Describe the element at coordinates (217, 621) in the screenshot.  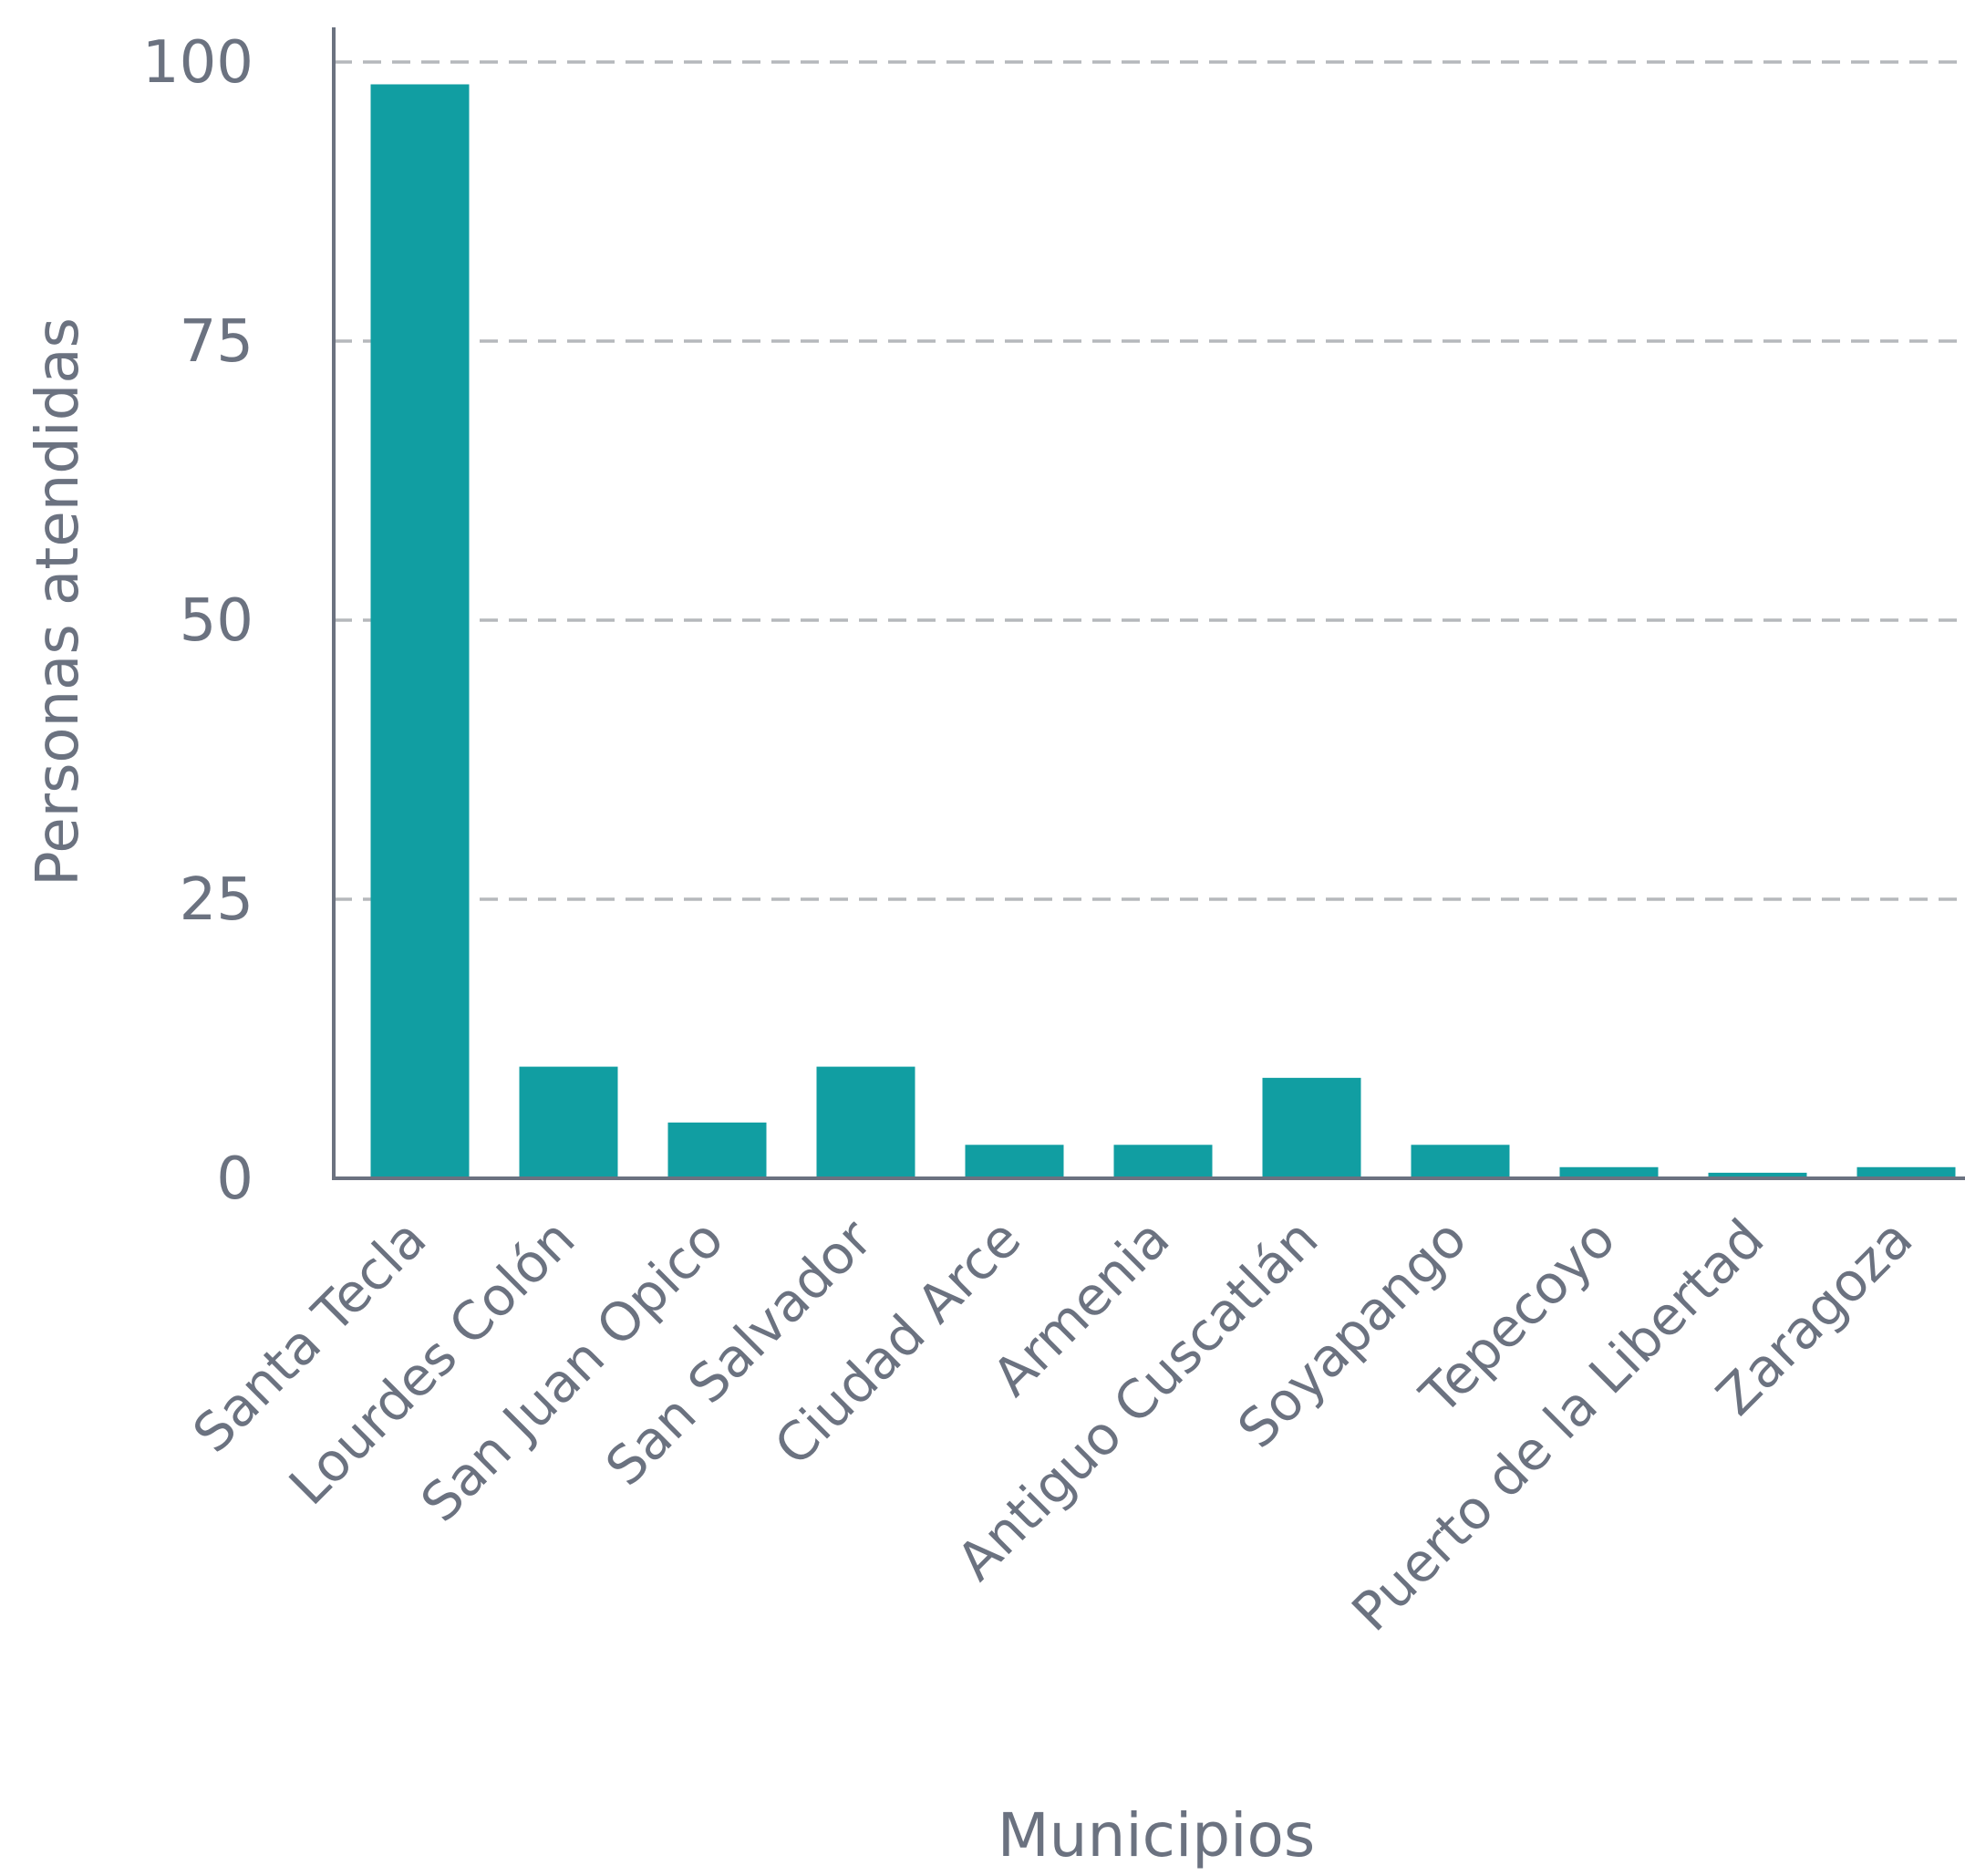
I see `y-tick-label: 50` at that location.